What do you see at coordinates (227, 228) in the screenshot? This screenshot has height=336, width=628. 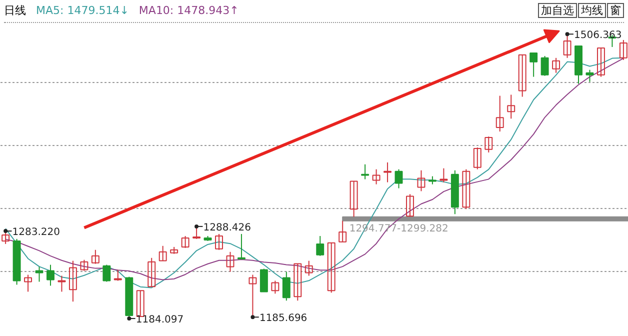 I see `annotation: 1288.426` at bounding box center [227, 228].